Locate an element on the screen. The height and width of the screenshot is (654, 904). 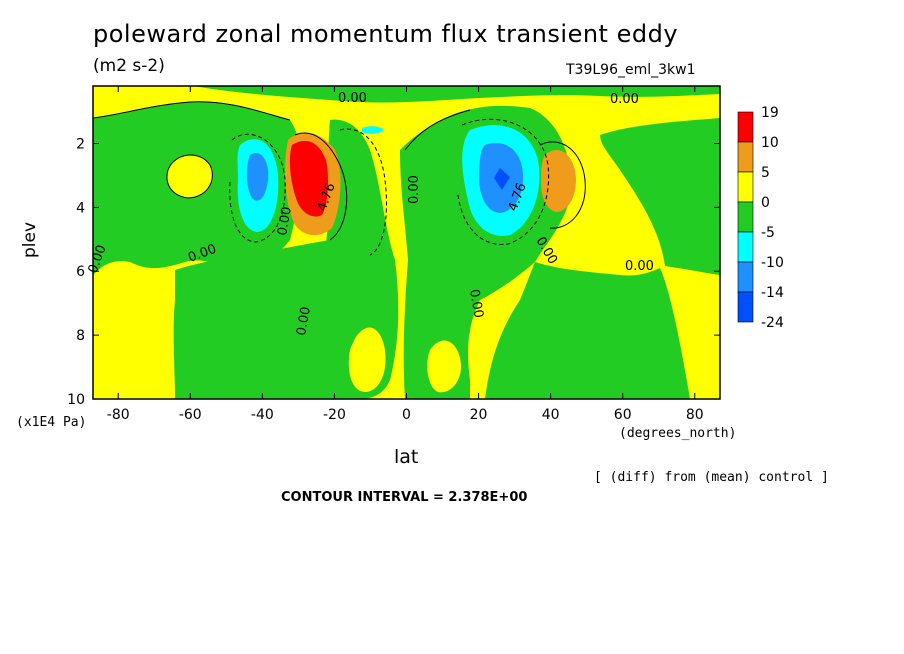
contour-lines is located at coordinates (339, 178).